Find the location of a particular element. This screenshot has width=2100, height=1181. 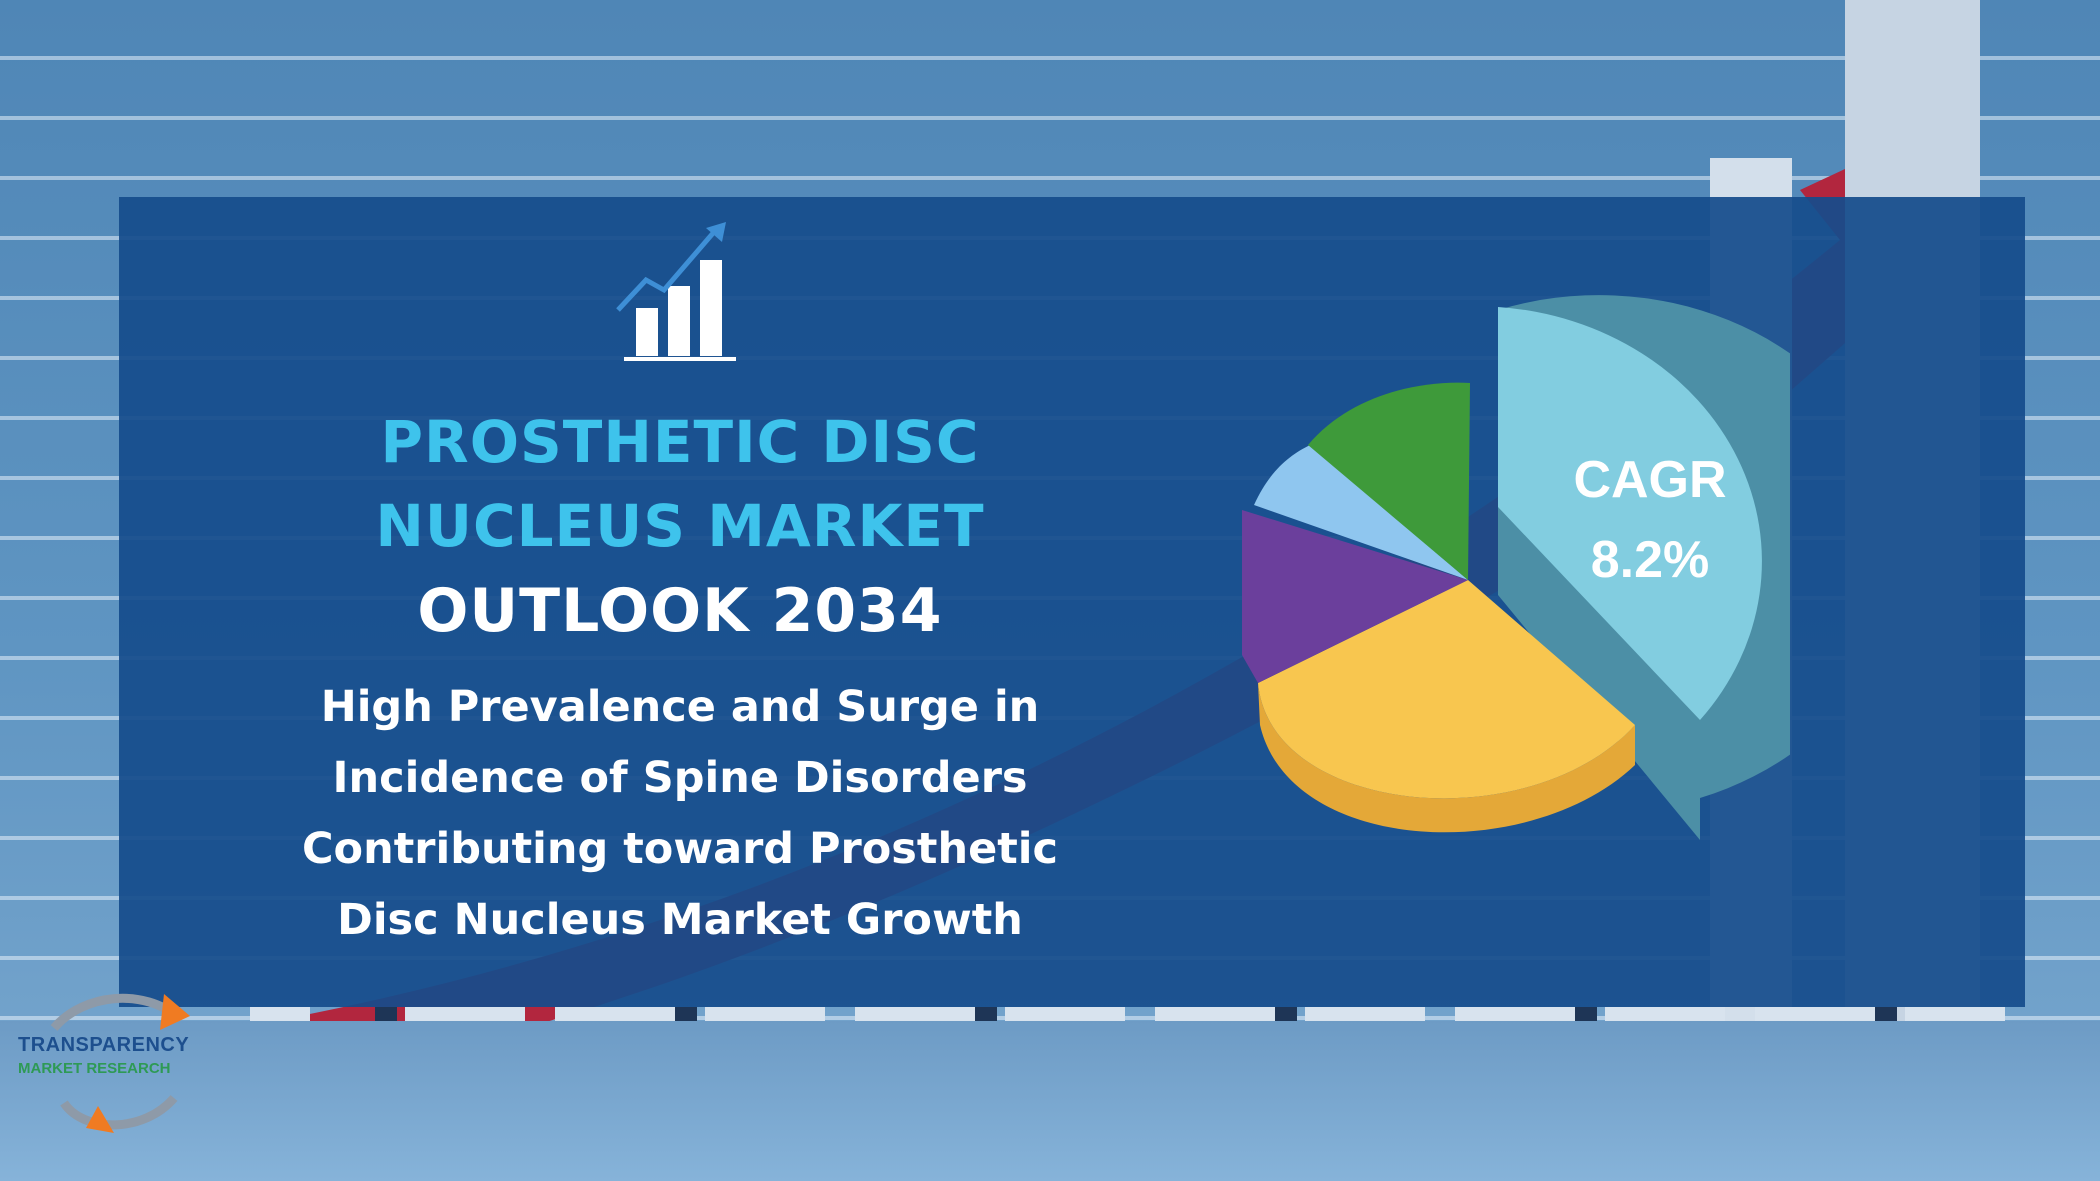

growth-chart-icon is located at coordinates (676, 291).